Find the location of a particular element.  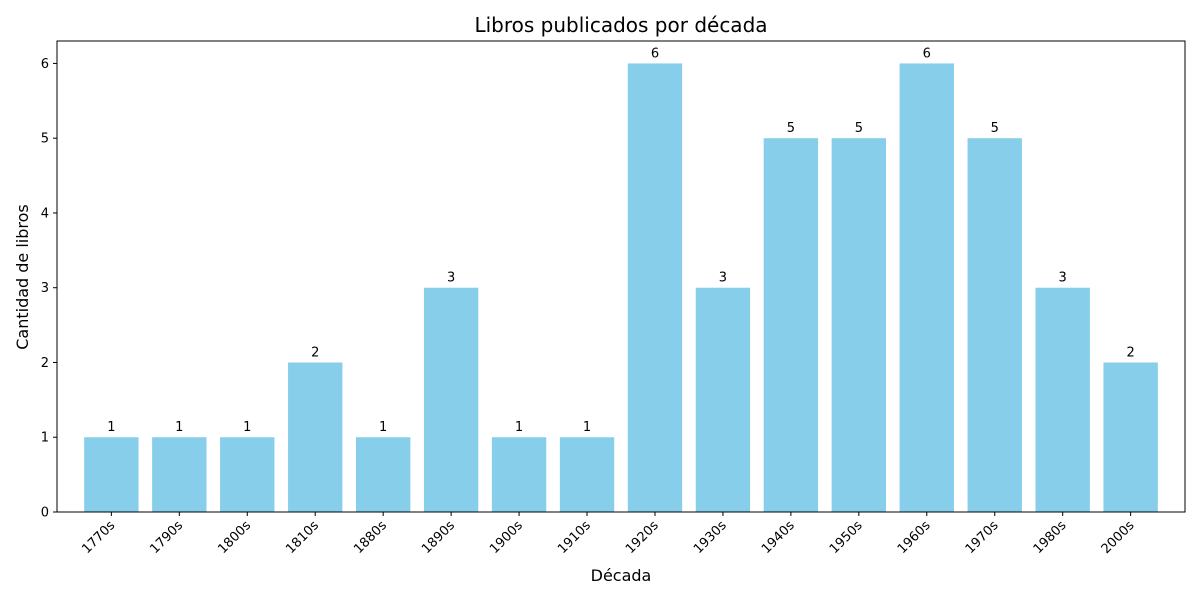

x-tick-label-1920s: 1920s is located at coordinates (642, 537).